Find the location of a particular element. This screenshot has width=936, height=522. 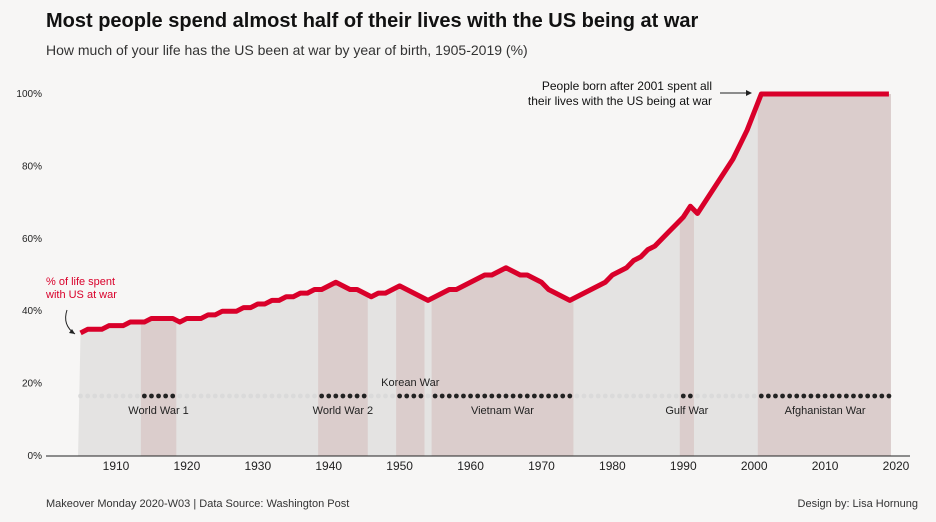

y-tick-label: 20% is located at coordinates (32, 384).